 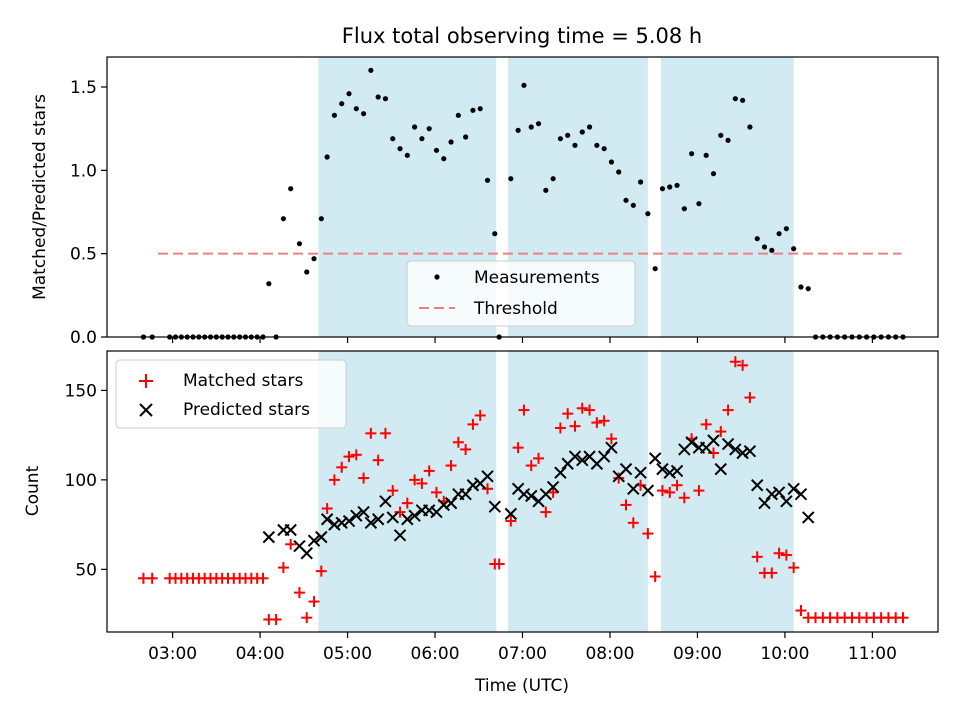 What do you see at coordinates (83, 171) in the screenshot?
I see `y-tick-label: 1.0` at bounding box center [83, 171].